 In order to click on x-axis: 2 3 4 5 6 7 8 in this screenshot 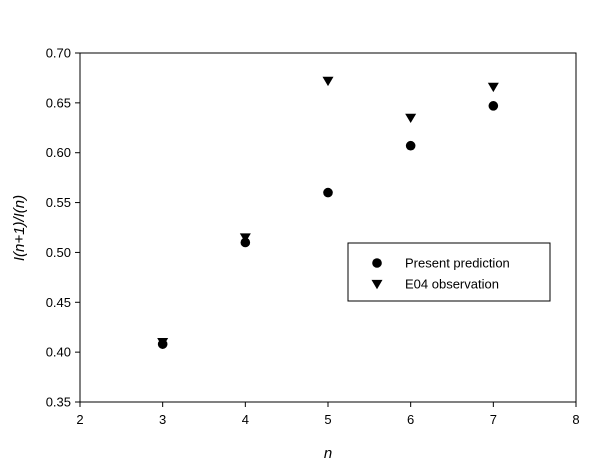, I will do `click(328, 414)`.